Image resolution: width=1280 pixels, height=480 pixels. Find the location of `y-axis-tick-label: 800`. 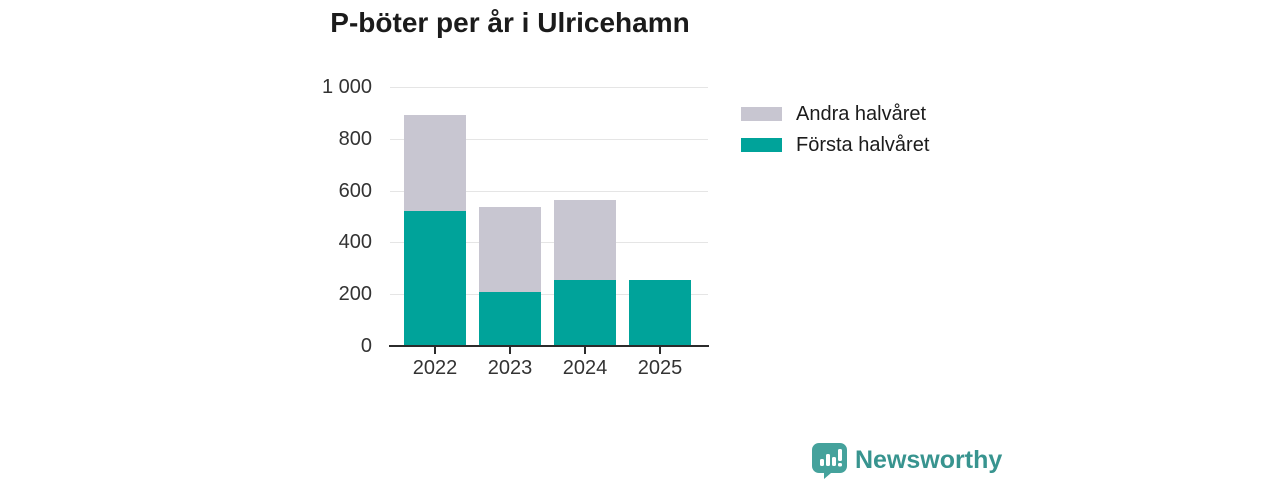

y-axis-tick-label: 800 is located at coordinates (355, 138).